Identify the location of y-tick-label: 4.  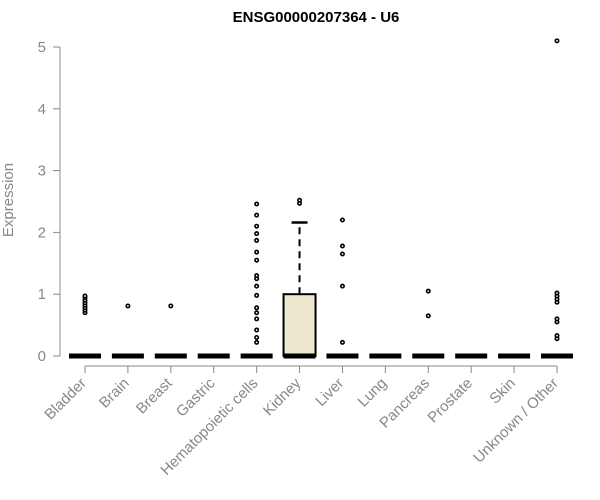
(42, 109).